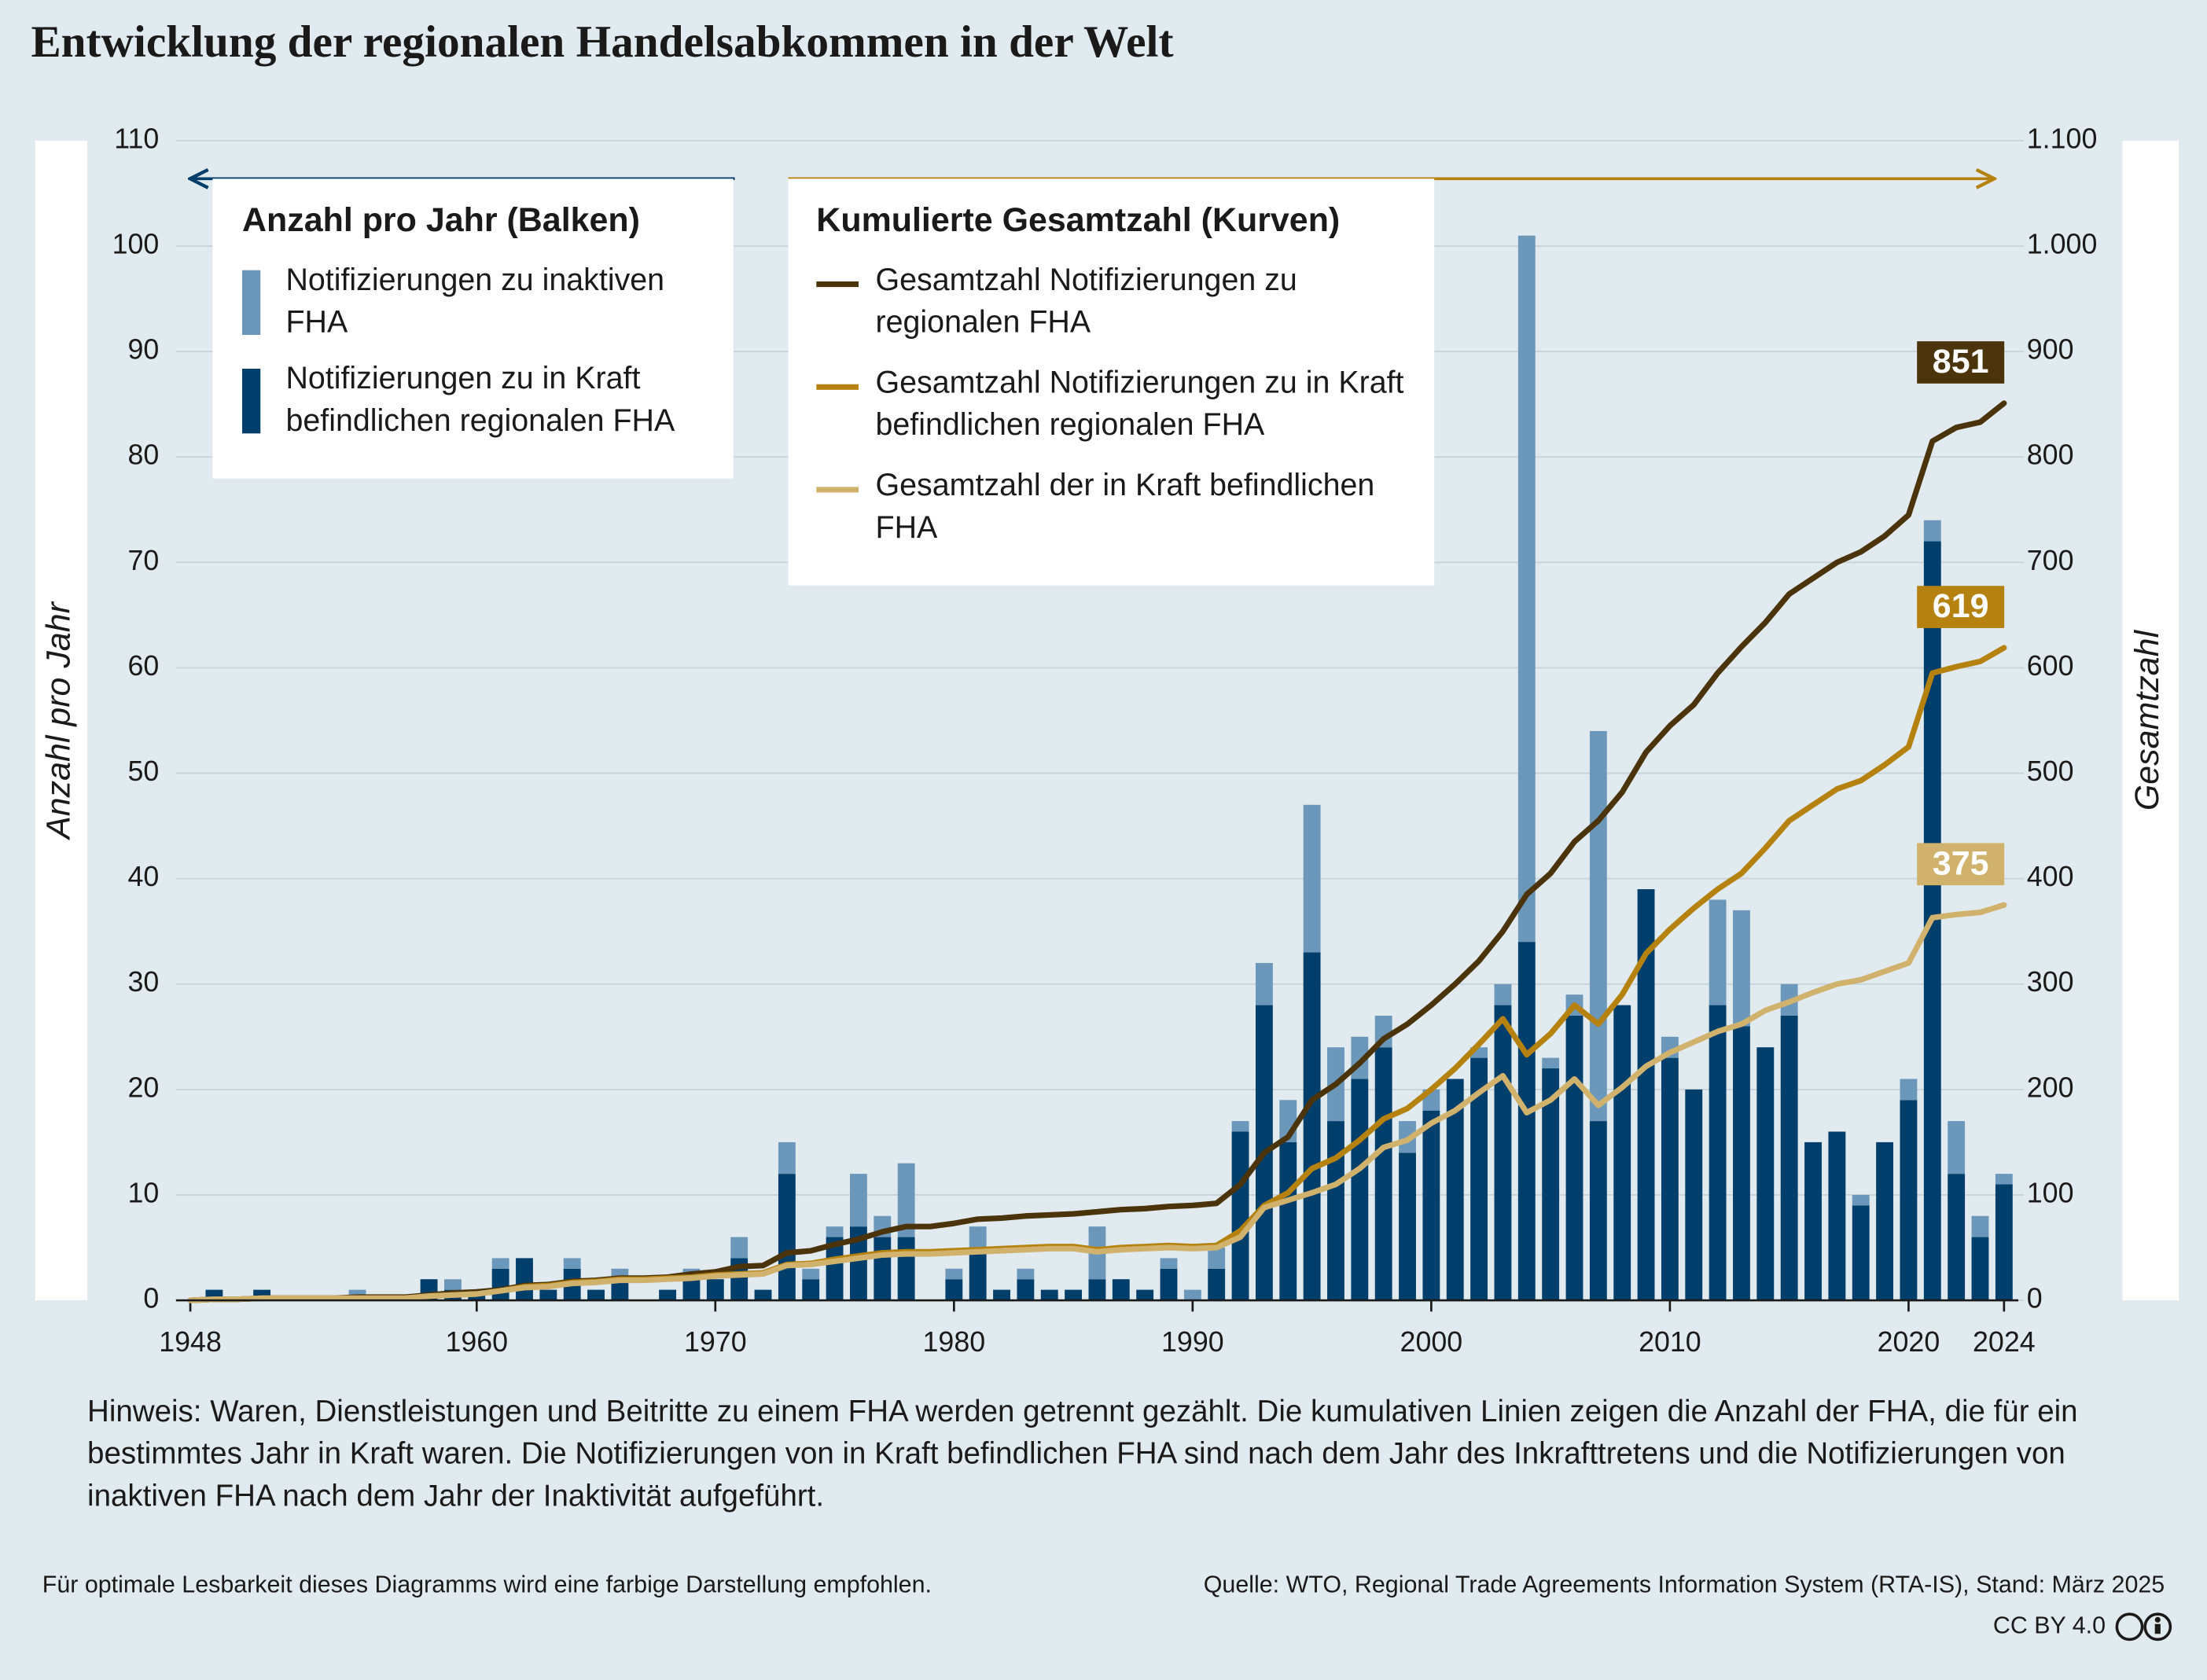  Describe the element at coordinates (475, 300) in the screenshot. I see `legend-label-text: Notifizierungen zu inaktiven FHA` at that location.